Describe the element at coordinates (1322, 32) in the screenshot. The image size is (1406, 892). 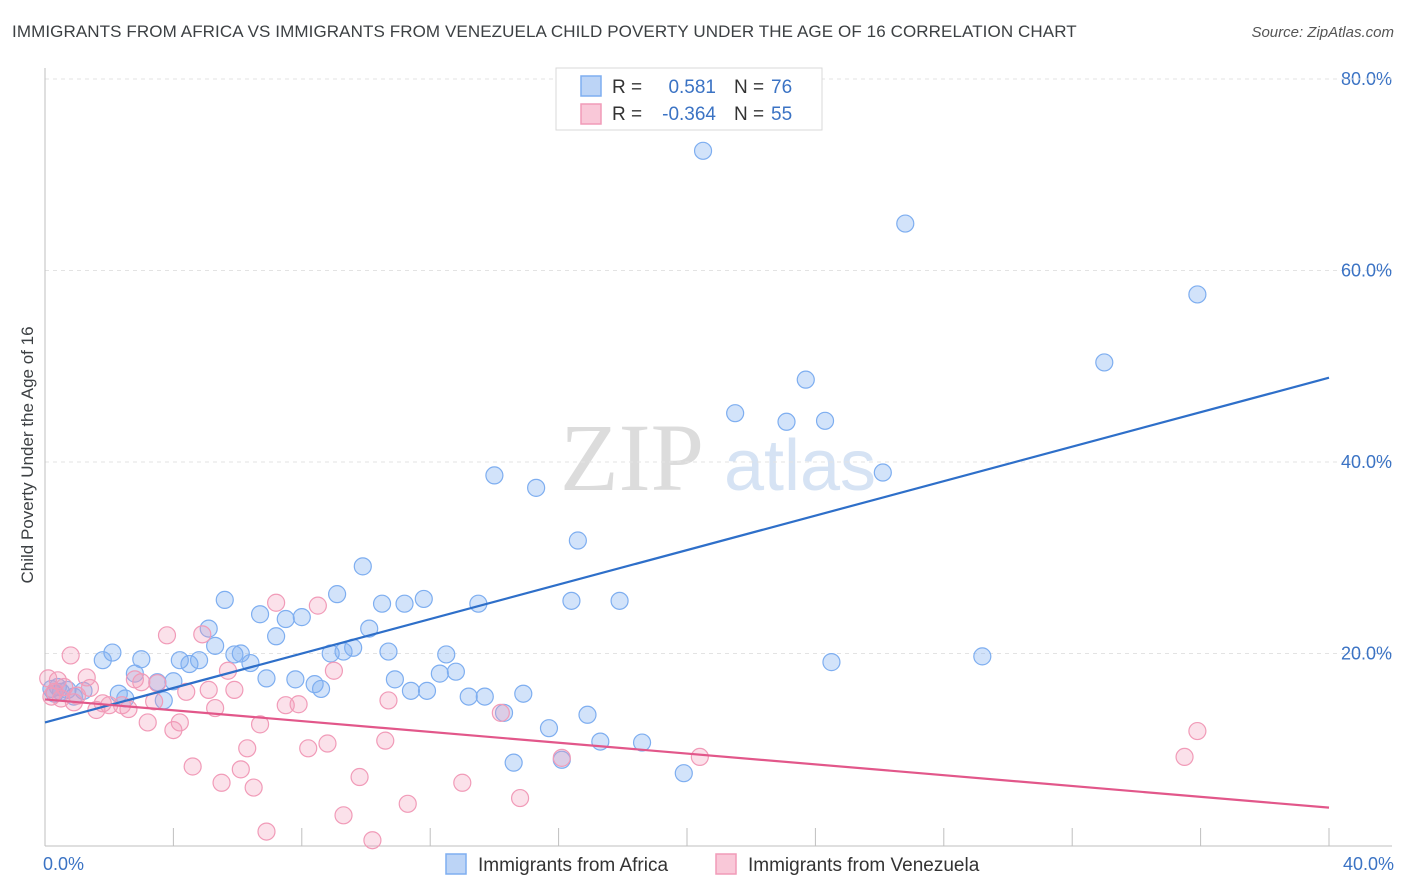
I see `source-label: Source: ZipAtlas.com` at that location.